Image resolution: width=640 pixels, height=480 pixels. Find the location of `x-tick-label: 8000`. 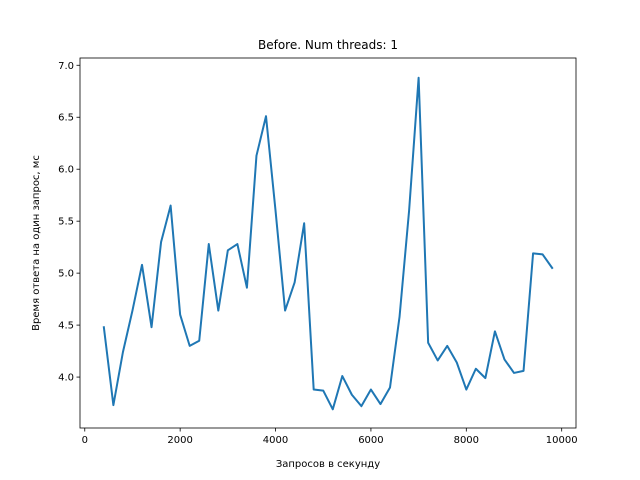

x-tick-label: 8000 is located at coordinates (466, 440).